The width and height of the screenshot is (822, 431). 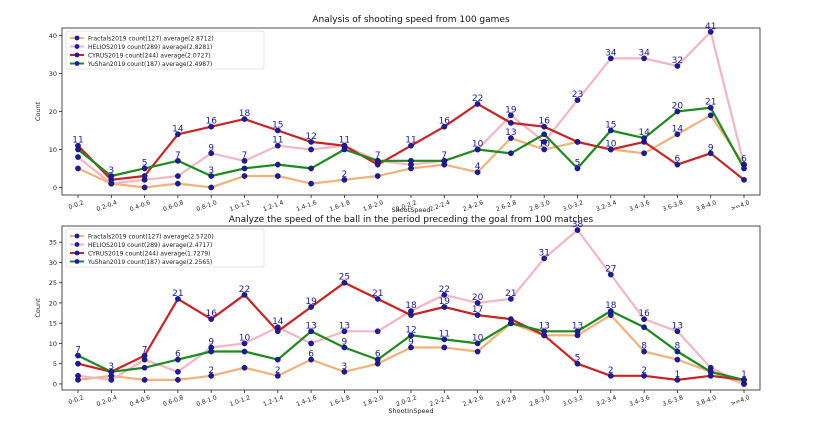 I want to click on data-label: 41, so click(x=710, y=27).